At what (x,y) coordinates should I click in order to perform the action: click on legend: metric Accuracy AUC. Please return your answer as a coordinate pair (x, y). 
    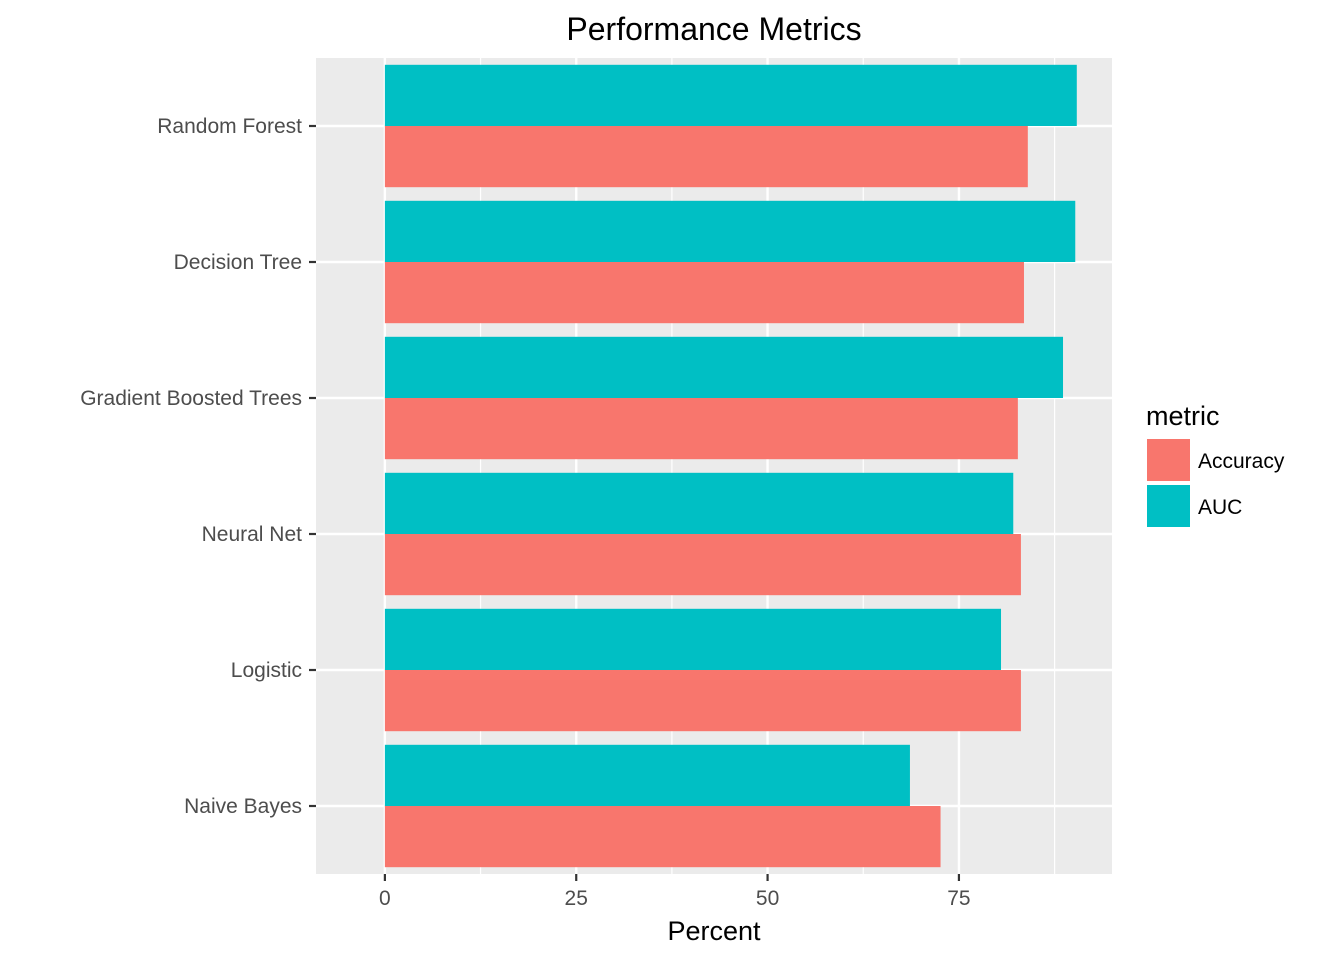
    Looking at the image, I should click on (1215, 464).